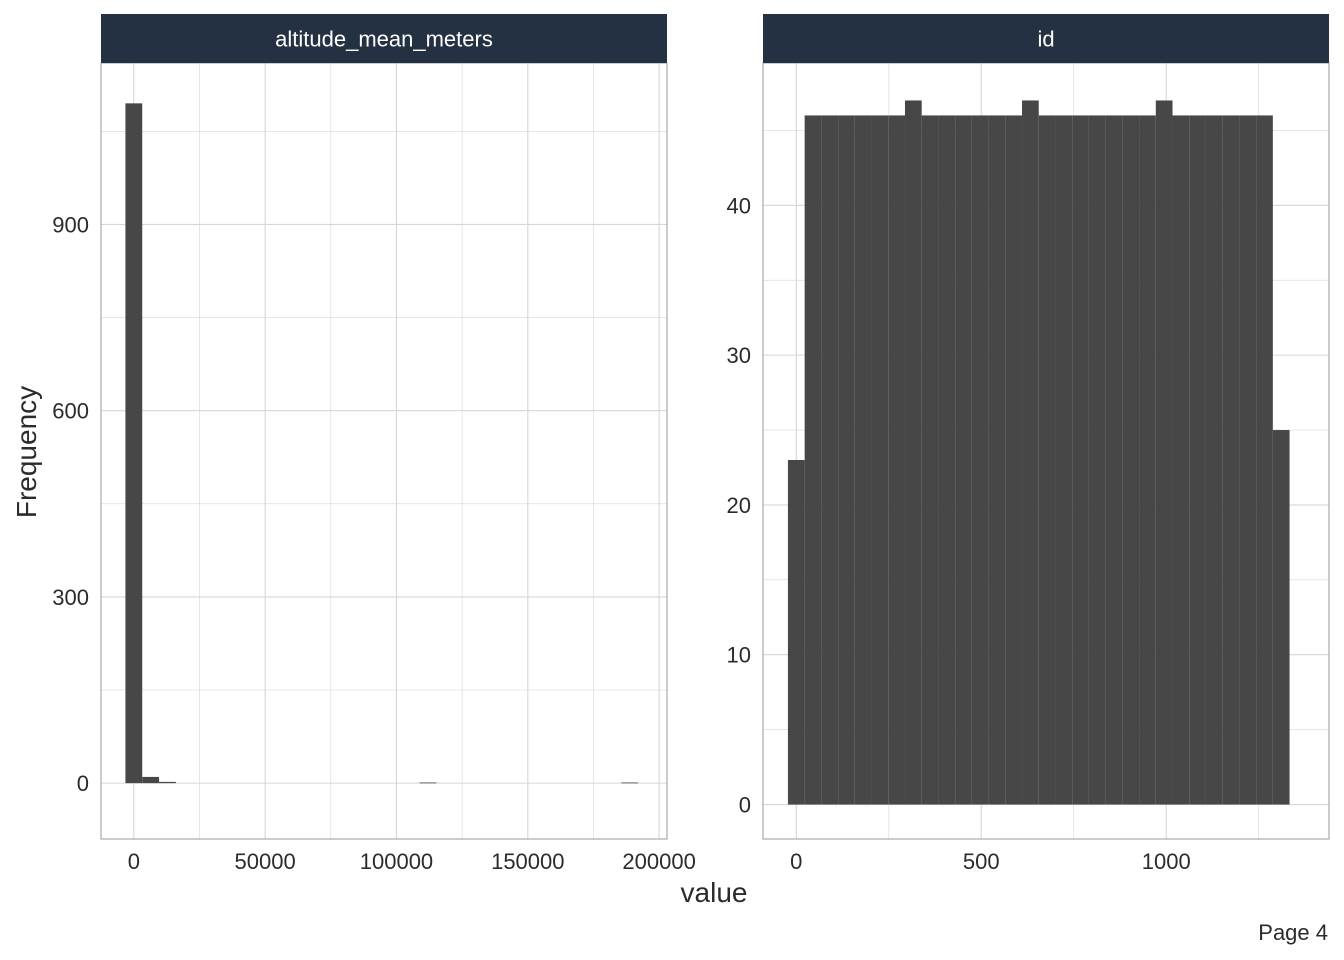 Image resolution: width=1344 pixels, height=960 pixels. Describe the element at coordinates (265, 861) in the screenshot. I see `x-tick-label: 50000` at that location.